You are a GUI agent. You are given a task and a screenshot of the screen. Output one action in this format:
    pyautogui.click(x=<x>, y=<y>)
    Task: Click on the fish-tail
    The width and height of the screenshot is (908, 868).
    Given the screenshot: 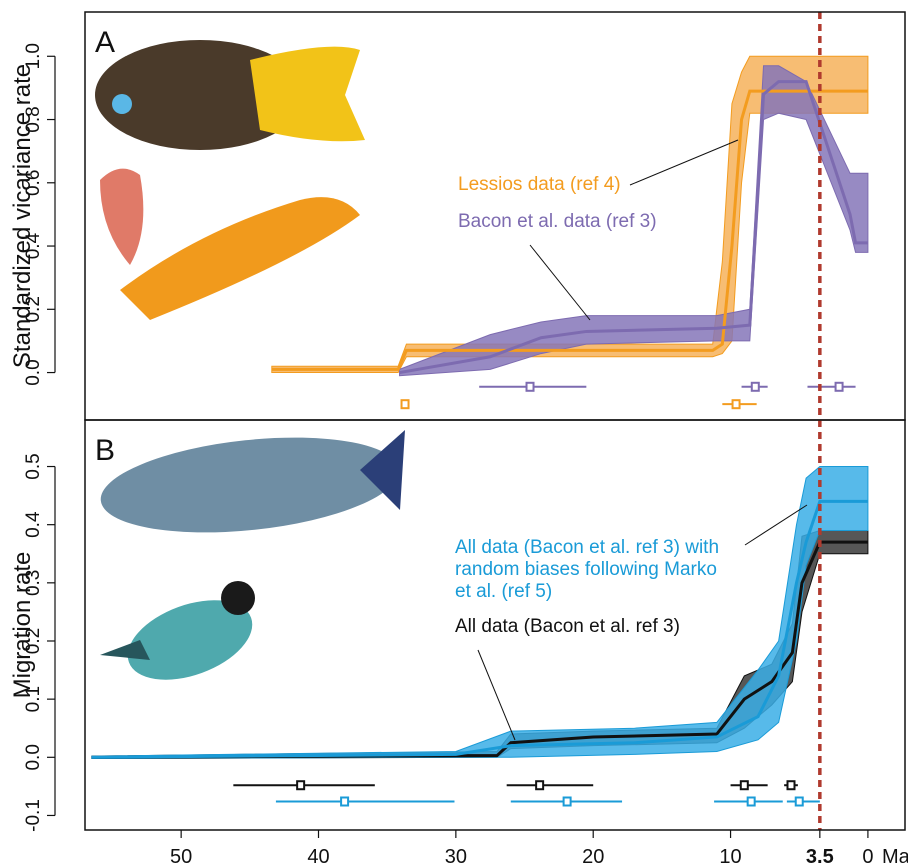 What is the action you would take?
    pyautogui.click(x=307, y=94)
    